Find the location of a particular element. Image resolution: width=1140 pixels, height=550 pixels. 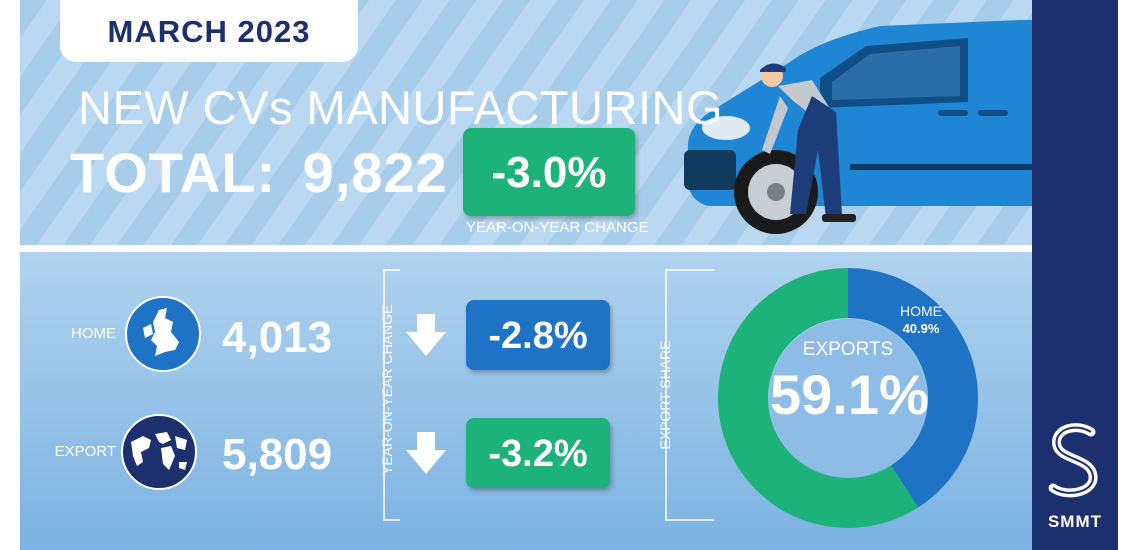

export-change-badge: -3.2% is located at coordinates (538, 453).